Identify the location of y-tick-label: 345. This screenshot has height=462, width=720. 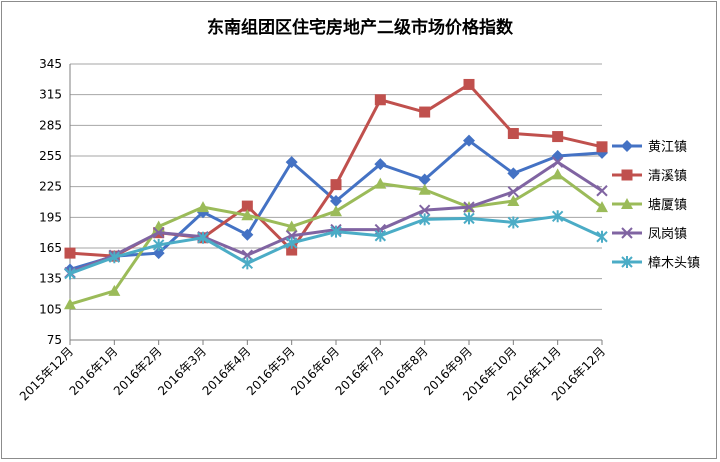
(50, 64).